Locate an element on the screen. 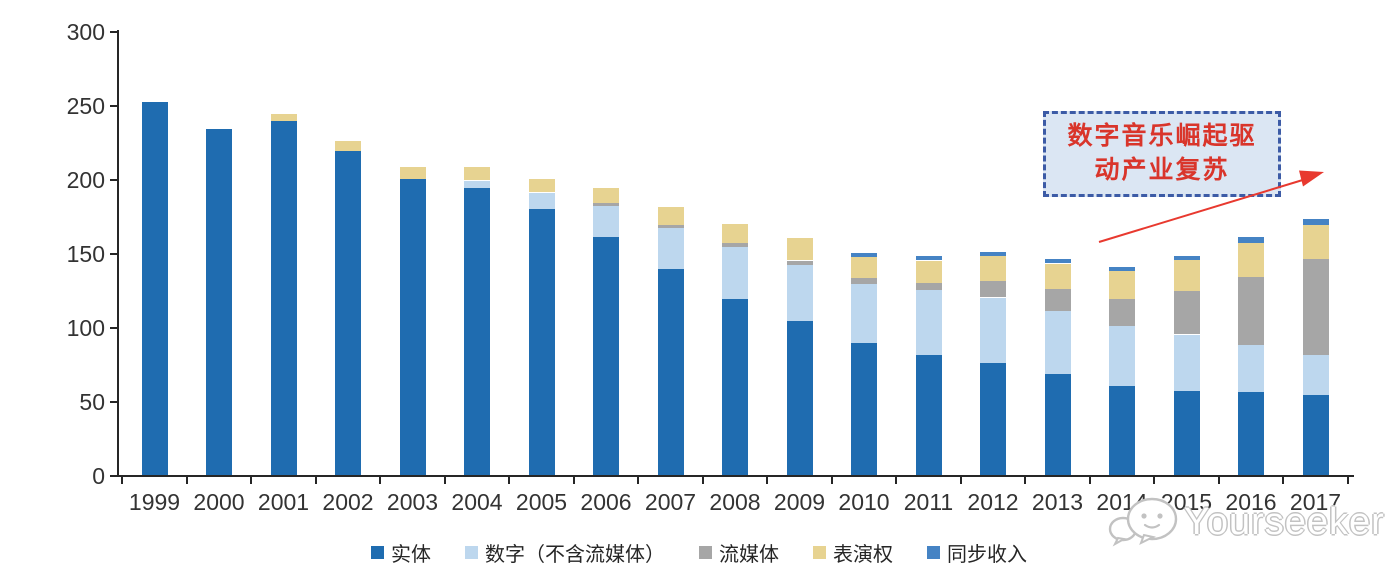 The height and width of the screenshot is (582, 1398). x-axis-label-2001: 2001 is located at coordinates (283, 502).